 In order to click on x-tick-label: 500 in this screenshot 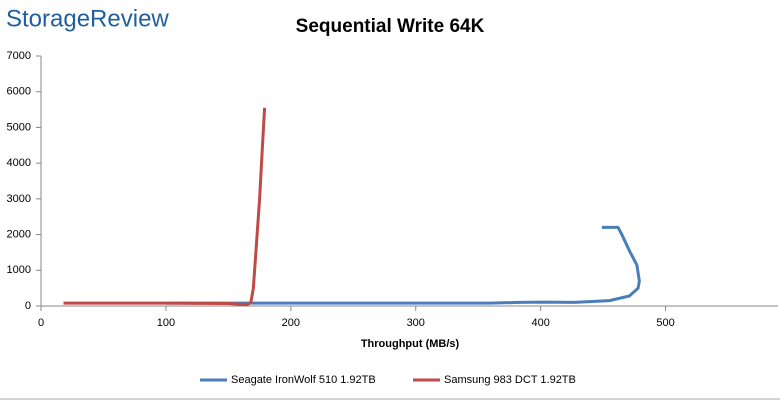, I will do `click(665, 323)`.